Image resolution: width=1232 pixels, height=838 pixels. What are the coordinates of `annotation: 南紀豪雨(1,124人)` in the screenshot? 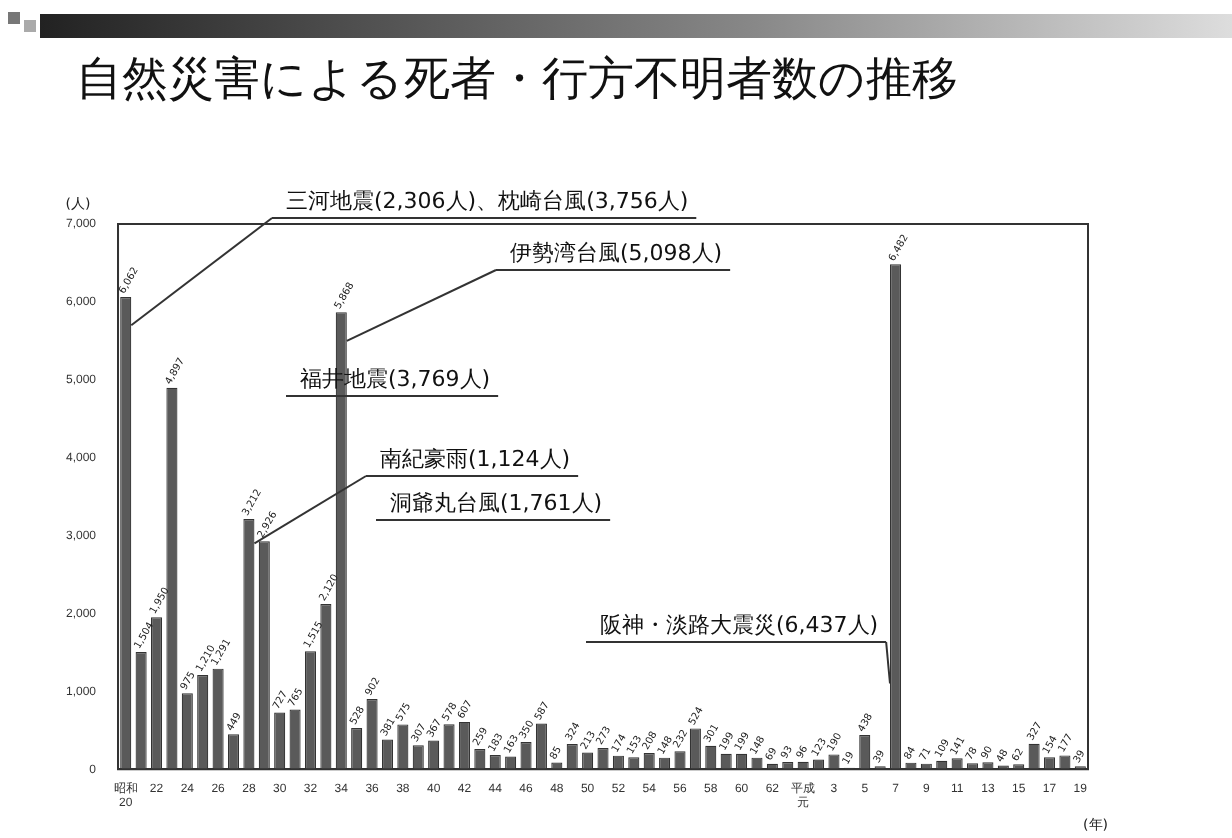 It's located at (475, 459).